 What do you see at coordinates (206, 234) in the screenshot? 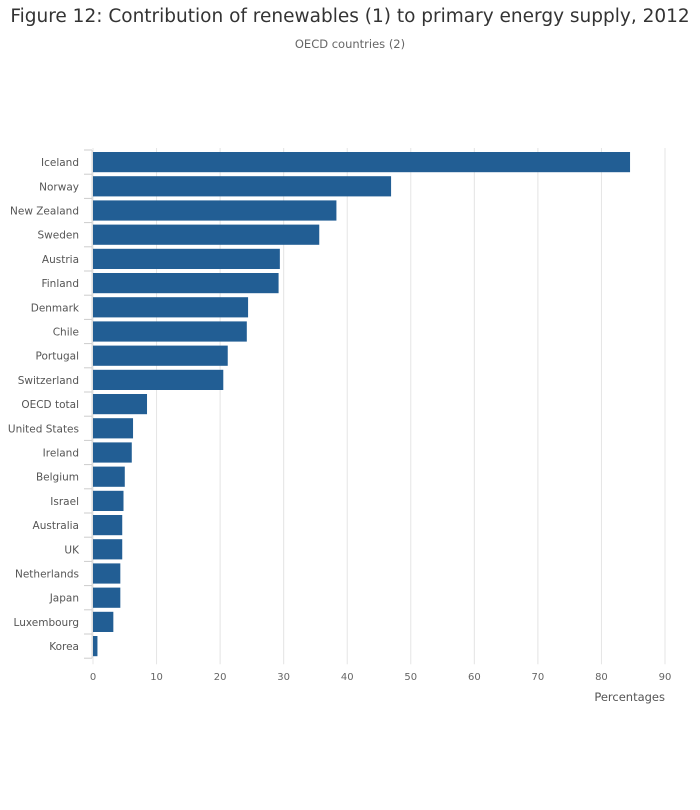
I see `bar-sweden` at bounding box center [206, 234].